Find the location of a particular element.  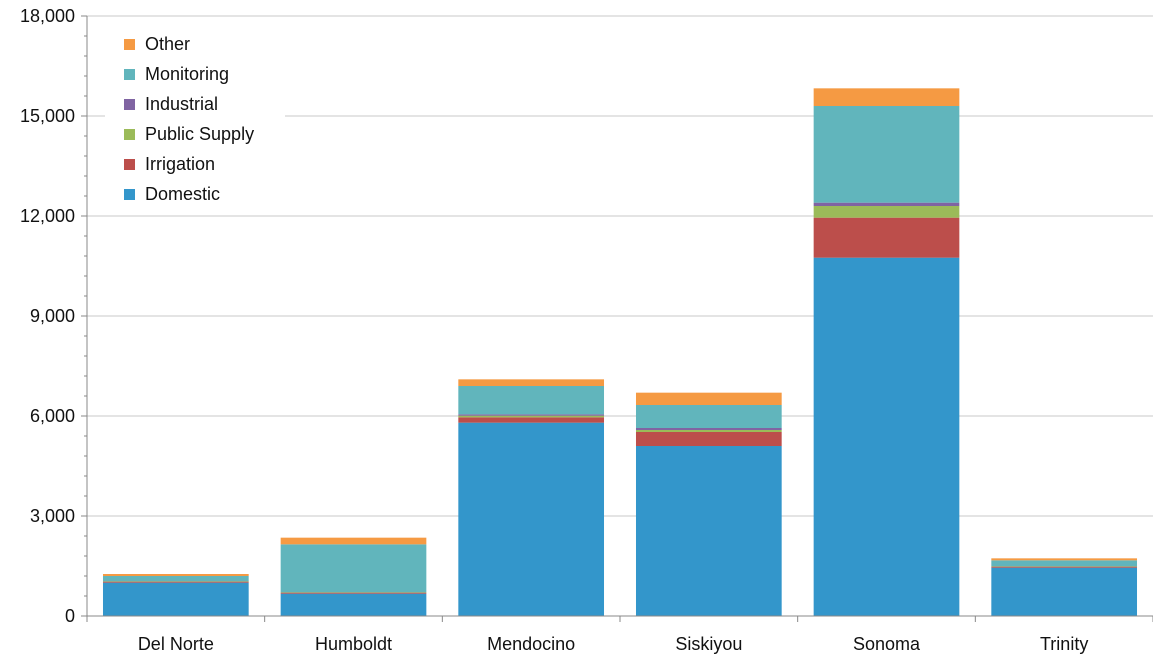

y-tick-label: 12,000 is located at coordinates (47, 216).